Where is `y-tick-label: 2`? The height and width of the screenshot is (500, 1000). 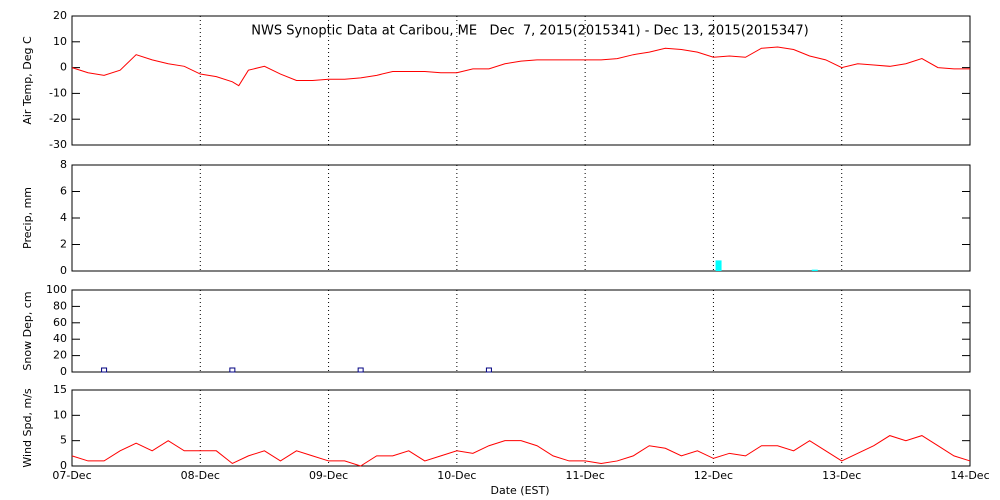
y-tick-label: 2 is located at coordinates (63, 244).